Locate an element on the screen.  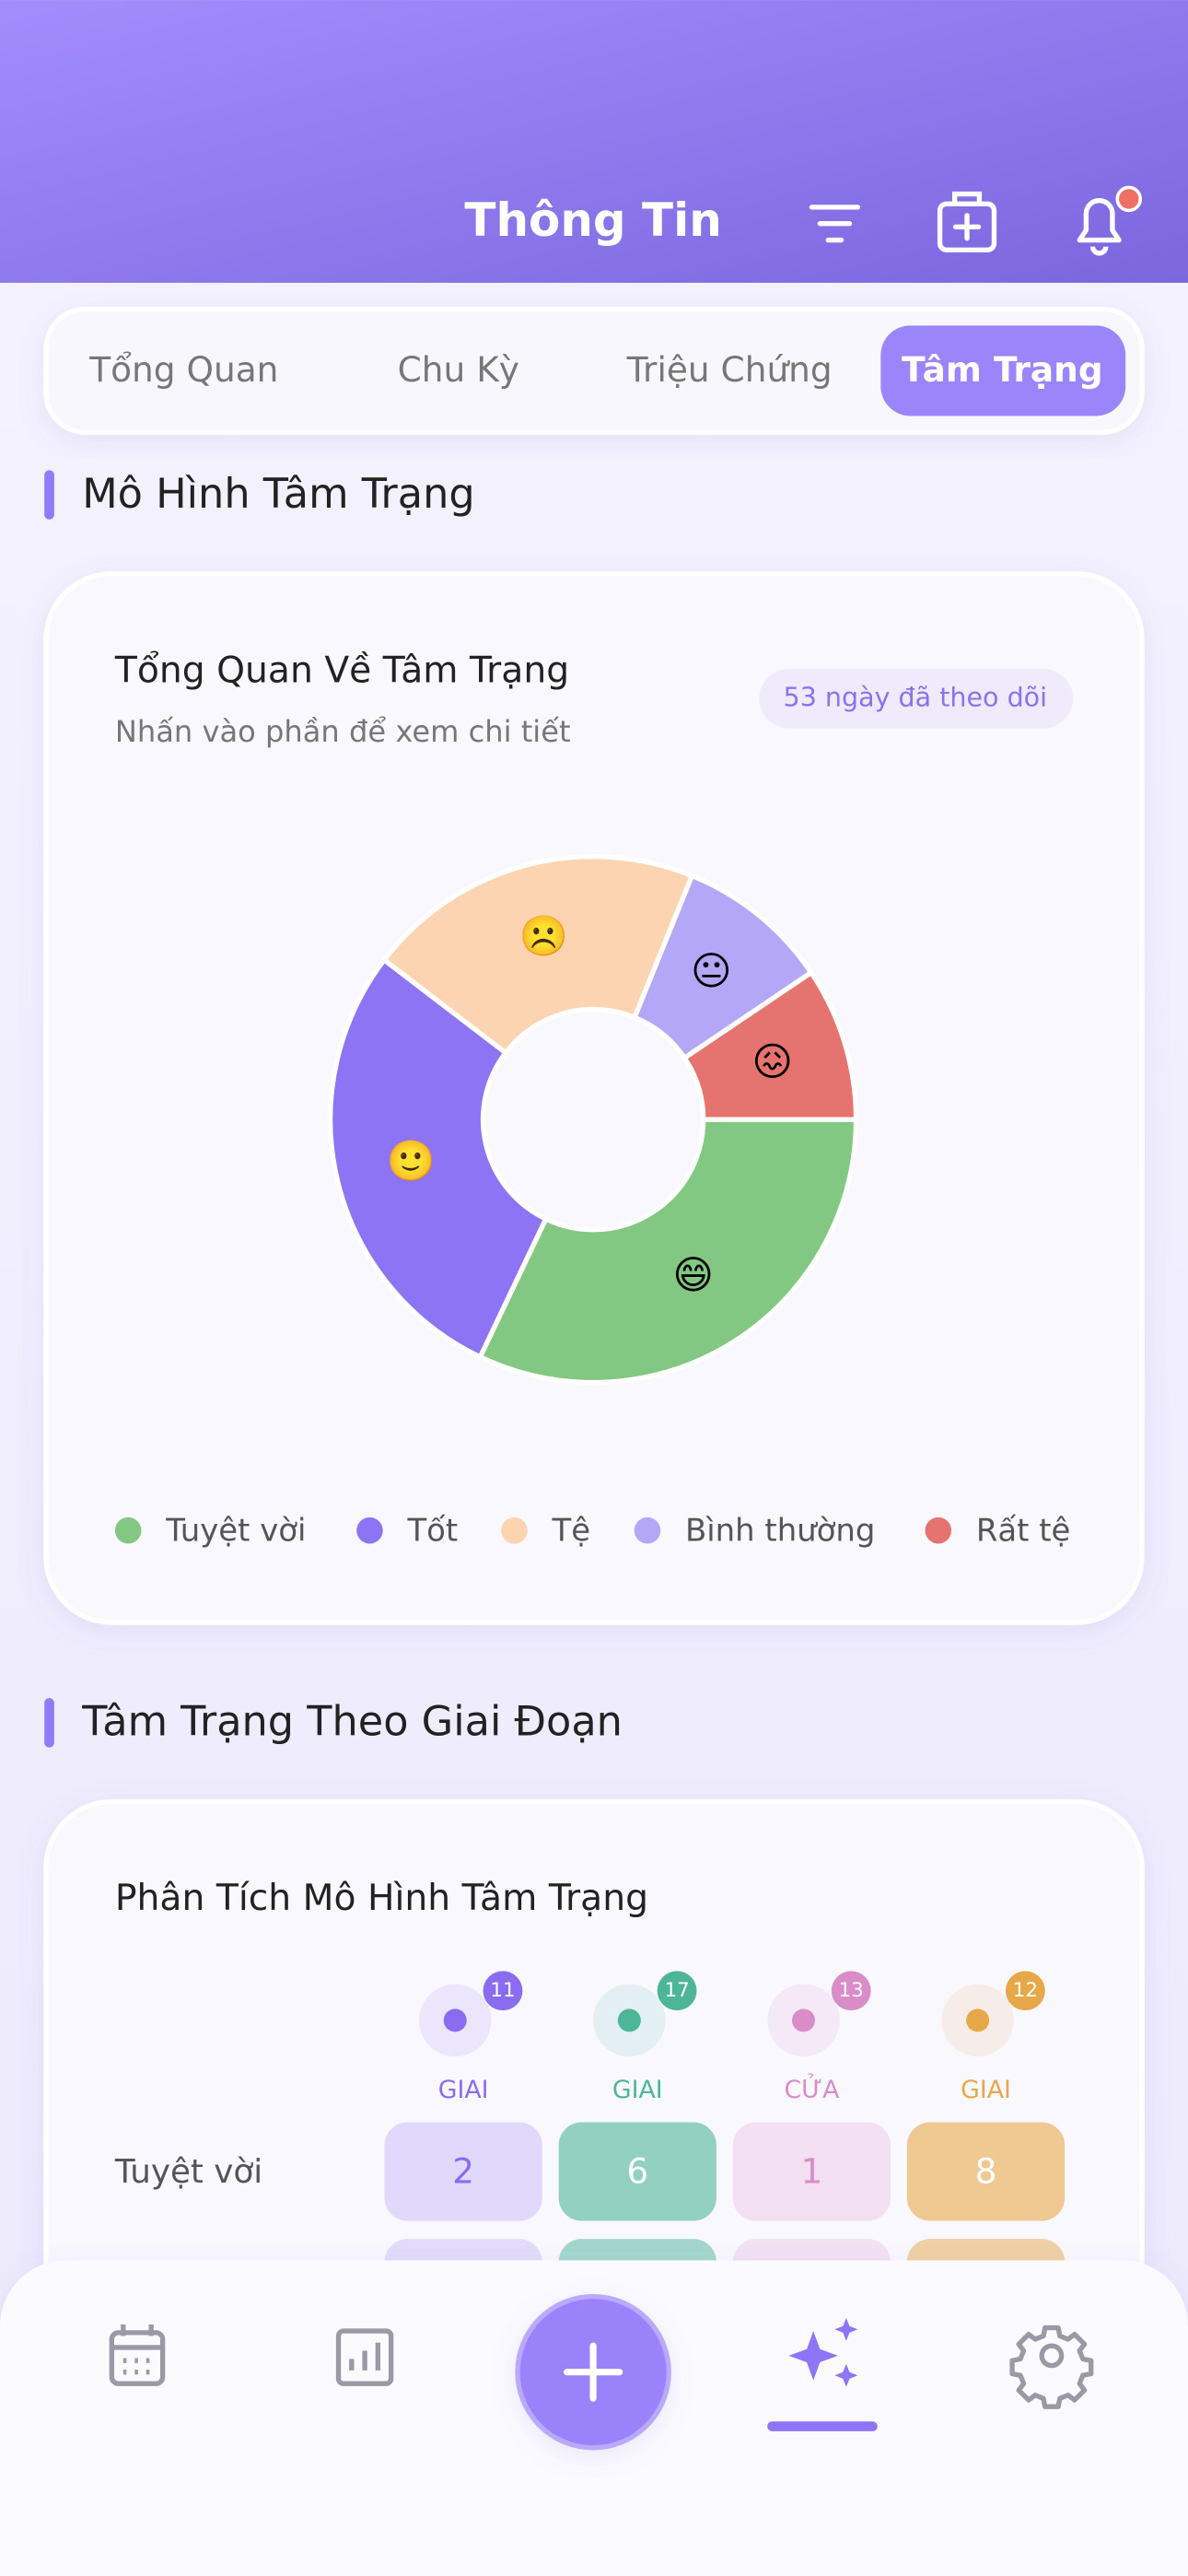
cell-value: 8 is located at coordinates (986, 2170).